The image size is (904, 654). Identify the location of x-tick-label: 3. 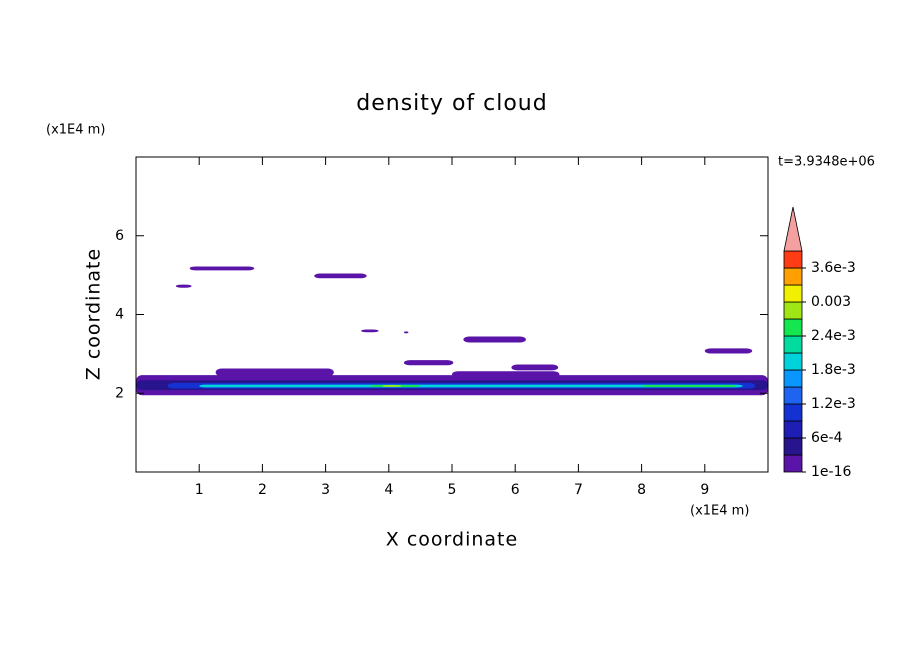
(325, 490).